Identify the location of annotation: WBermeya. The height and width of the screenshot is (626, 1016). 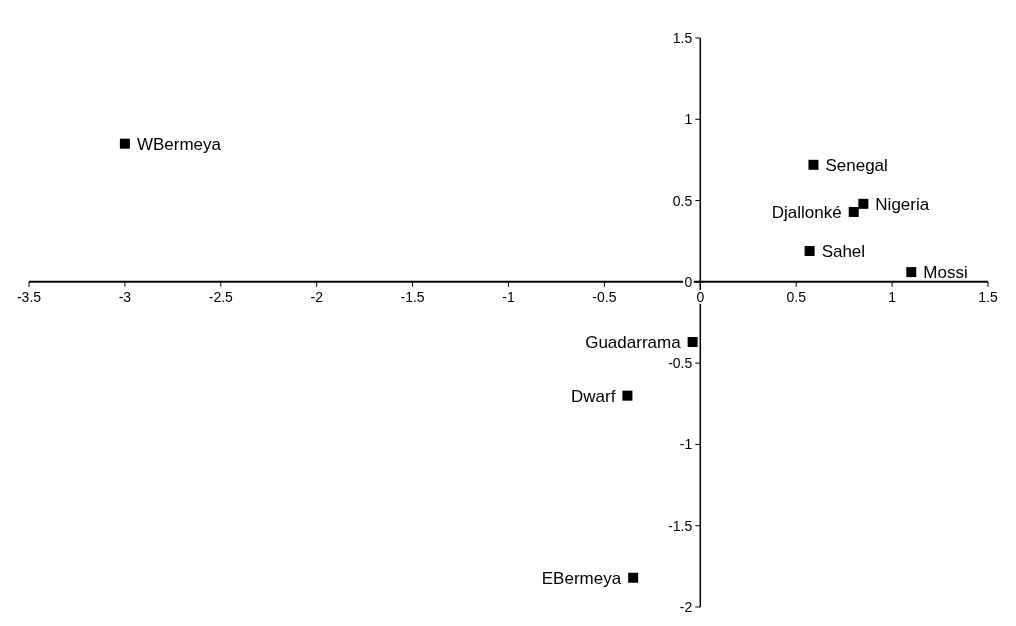
(179, 144).